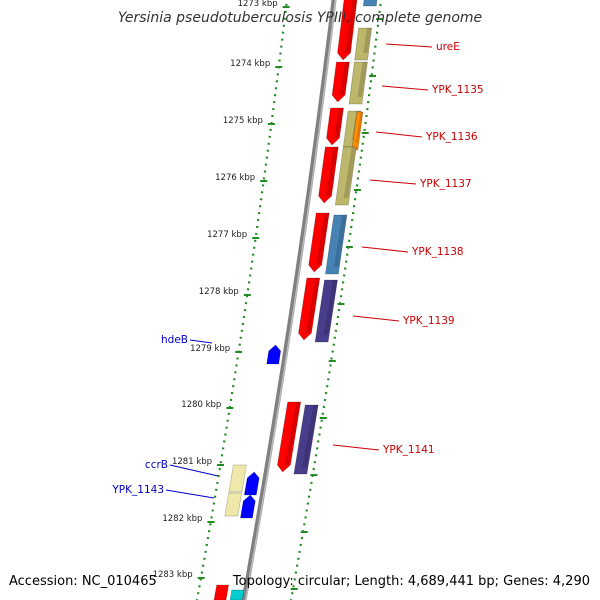  Describe the element at coordinates (445, 184) in the screenshot. I see `gene-label-YPK_1137: YPK_1137` at that location.